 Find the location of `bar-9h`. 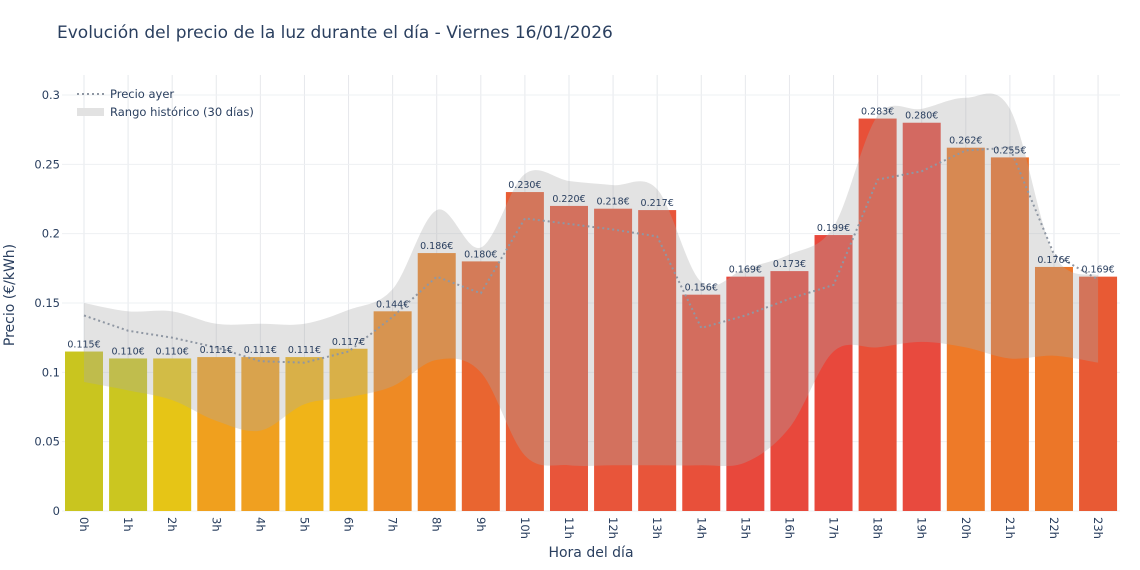

bar-9h is located at coordinates (480, 386).